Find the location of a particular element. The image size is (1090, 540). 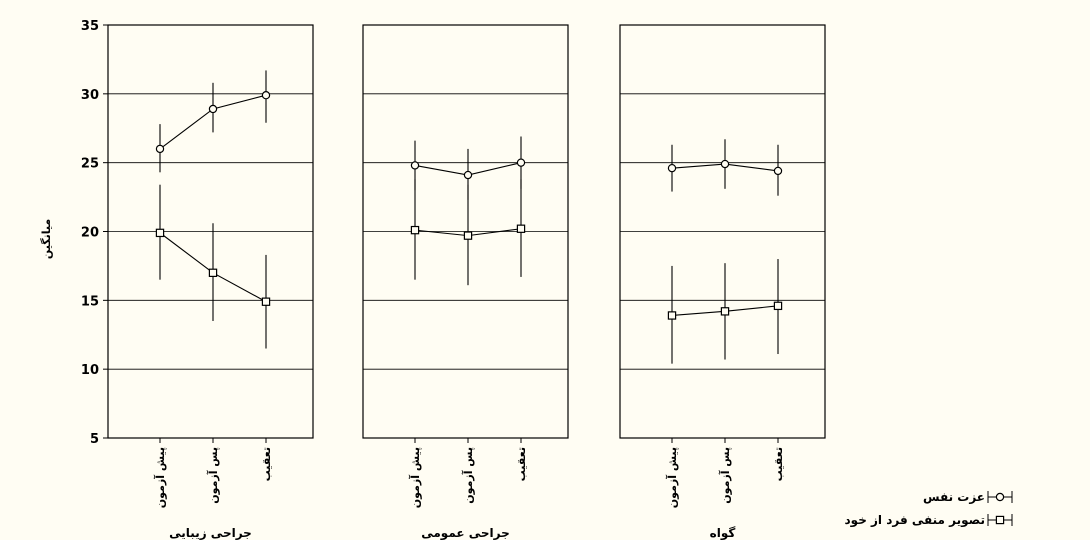

y-tick-label: 15 is located at coordinates (90, 301).